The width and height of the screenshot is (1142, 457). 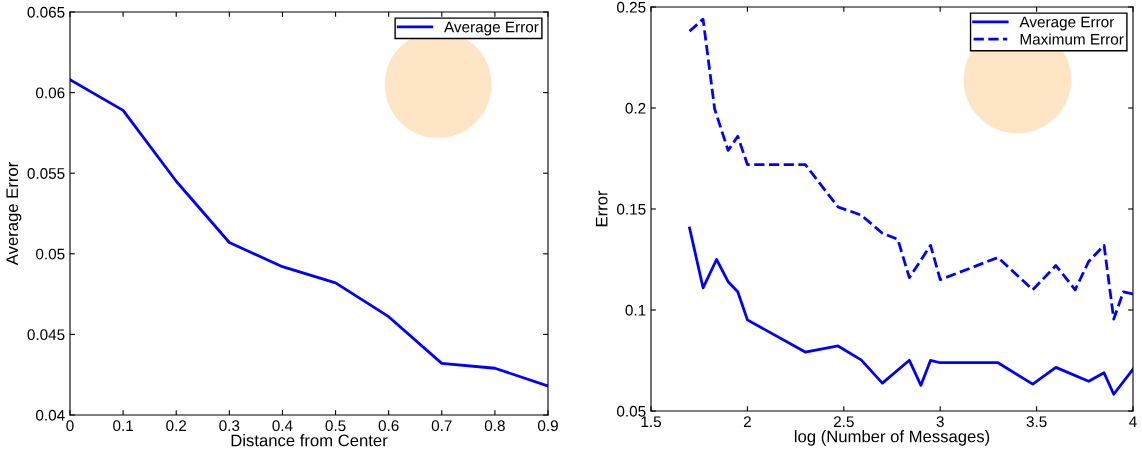 What do you see at coordinates (46, 12) in the screenshot?
I see `y-tick-label: 0.065` at bounding box center [46, 12].